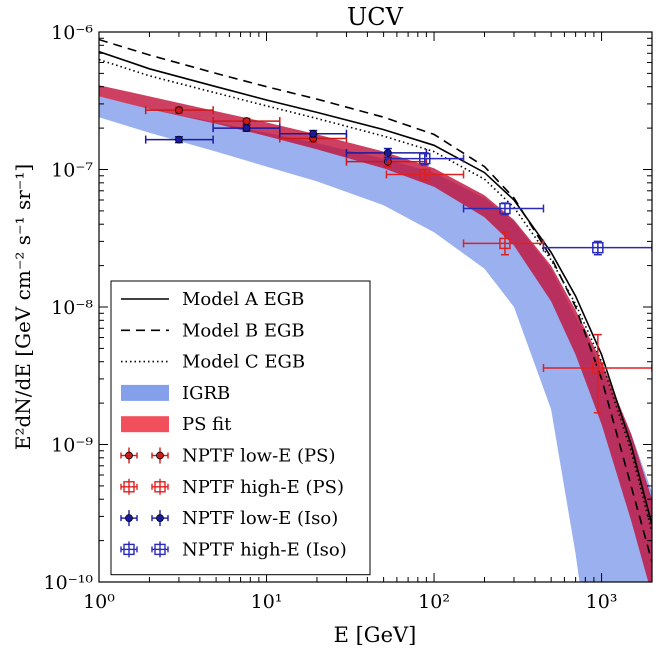 This screenshot has width=664, height=655. I want to click on legend-entry: NPTF low-E (Iso), so click(229, 518).